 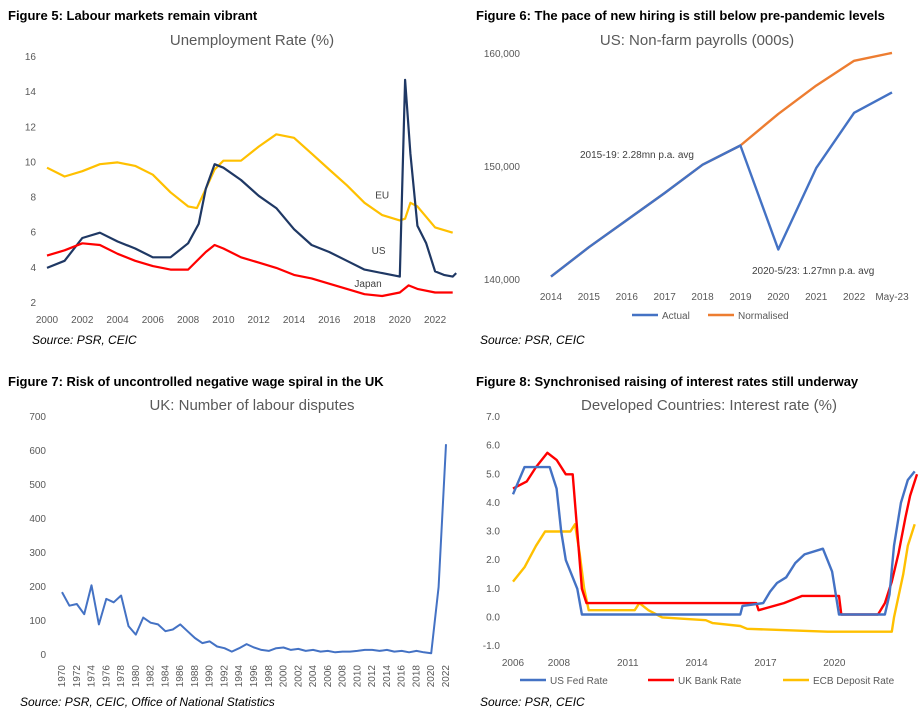 I want to click on figure-5-source: Source: PSR, CEIC, so click(x=84, y=340).